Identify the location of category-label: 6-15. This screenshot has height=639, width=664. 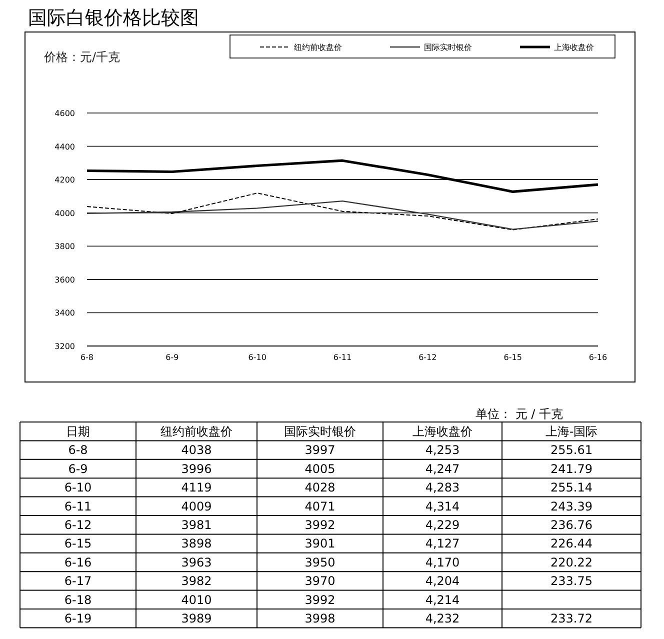
(78, 543).